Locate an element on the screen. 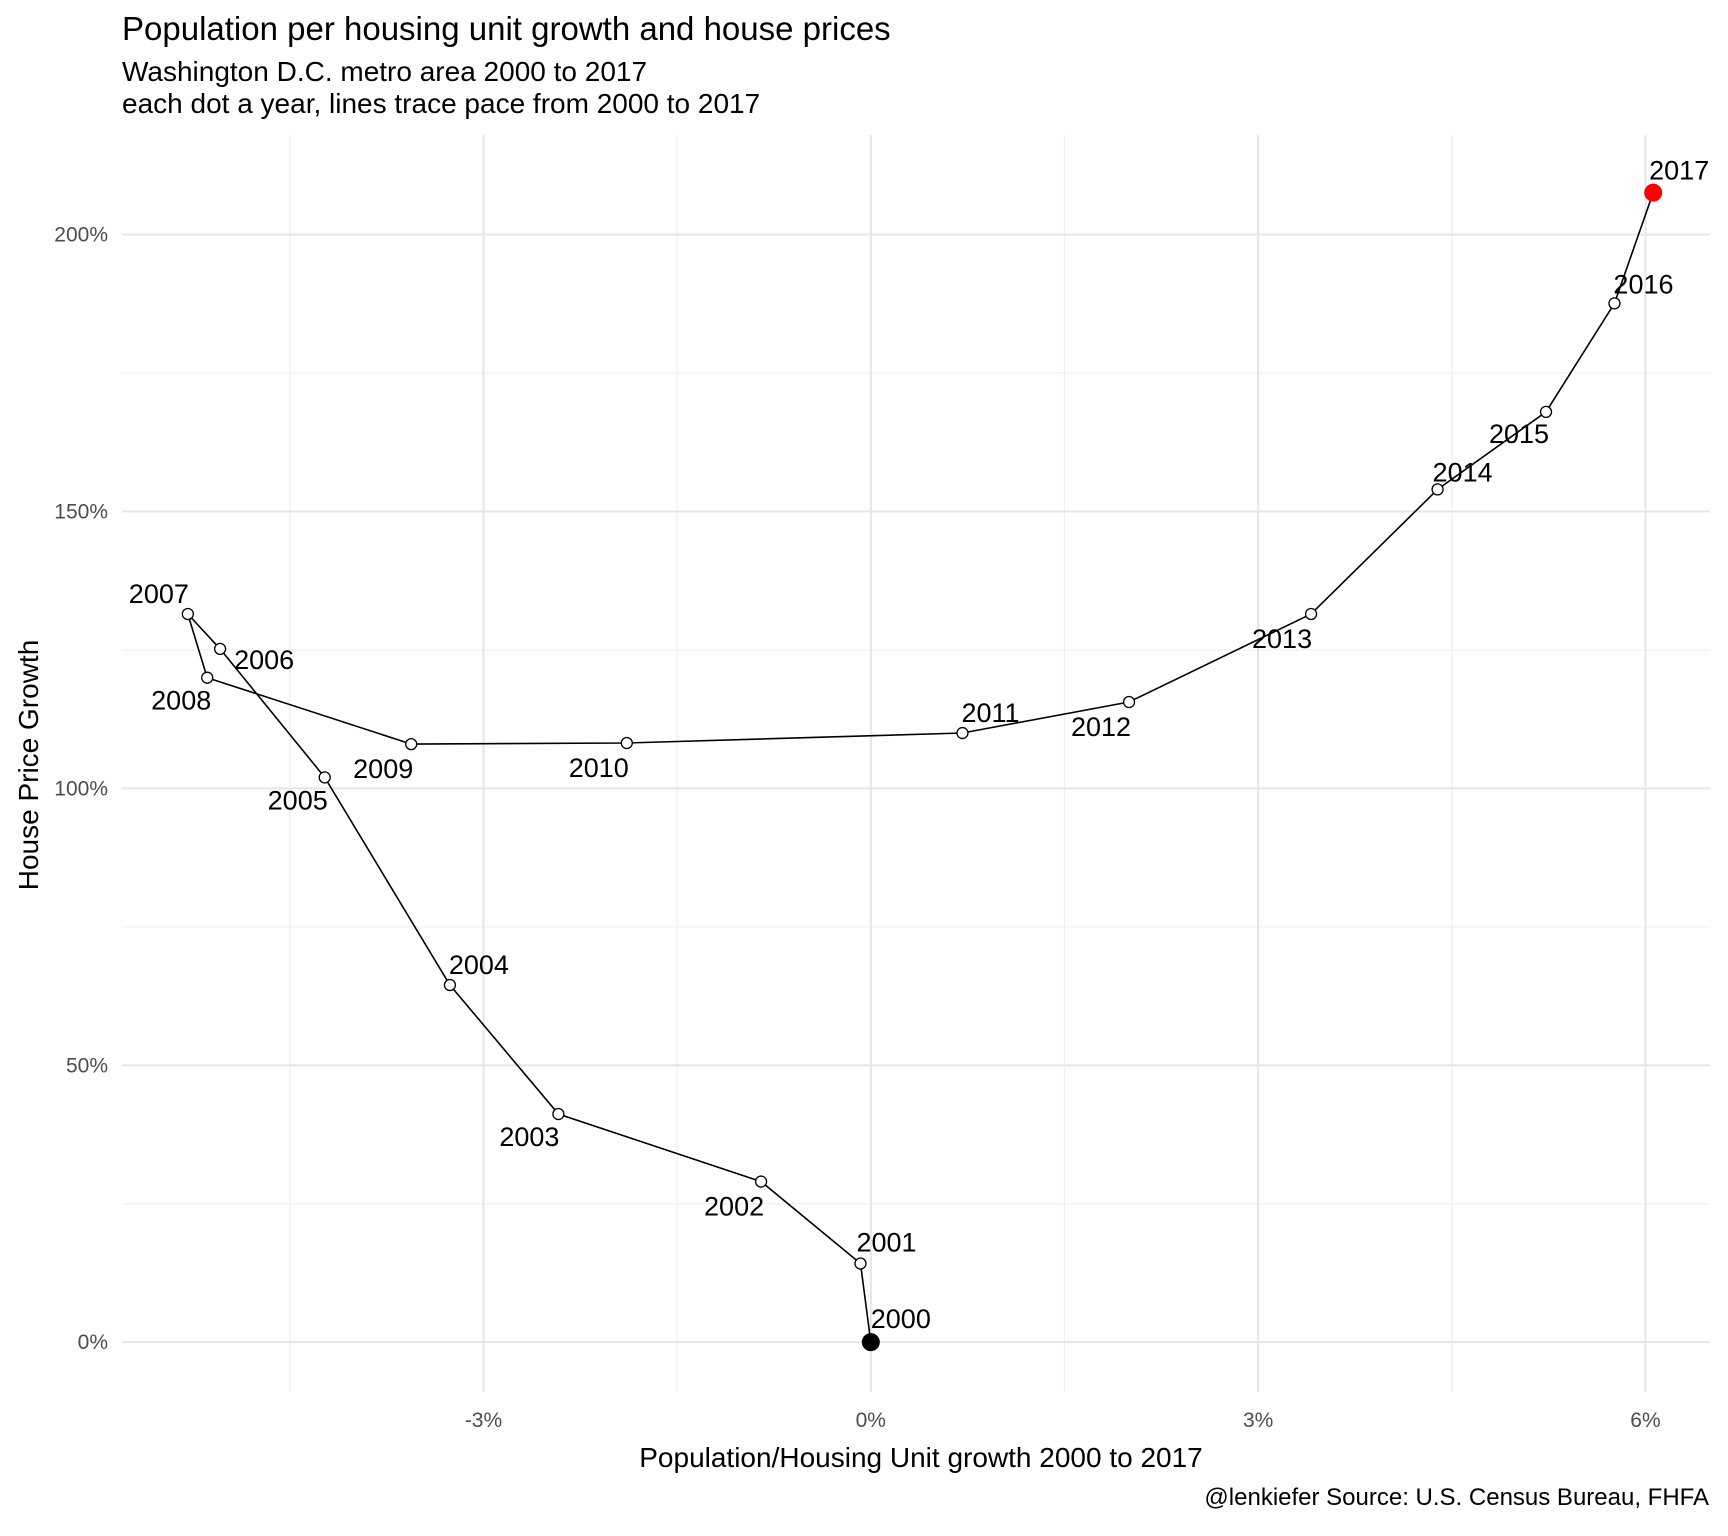 The height and width of the screenshot is (1536, 1728). year-label: 2005 is located at coordinates (298, 800).